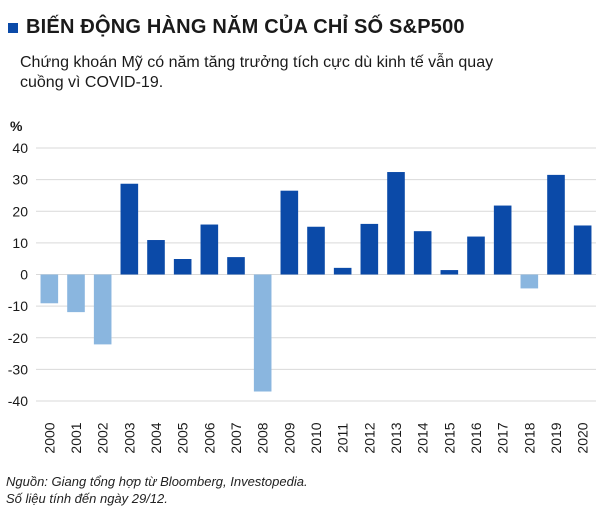 The image size is (610, 526). What do you see at coordinates (49, 289) in the screenshot?
I see `bar-2000` at bounding box center [49, 289].